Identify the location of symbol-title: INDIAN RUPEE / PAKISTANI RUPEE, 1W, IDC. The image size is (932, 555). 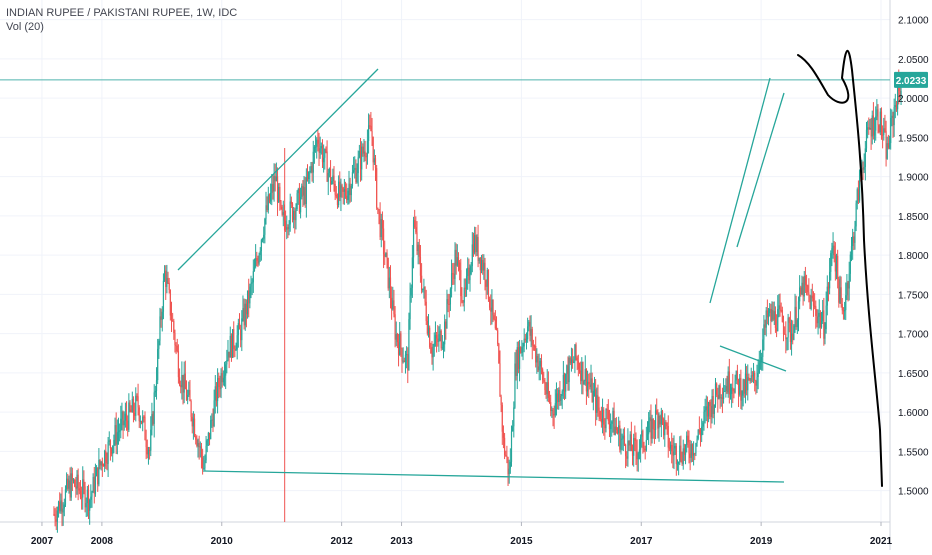
(122, 13).